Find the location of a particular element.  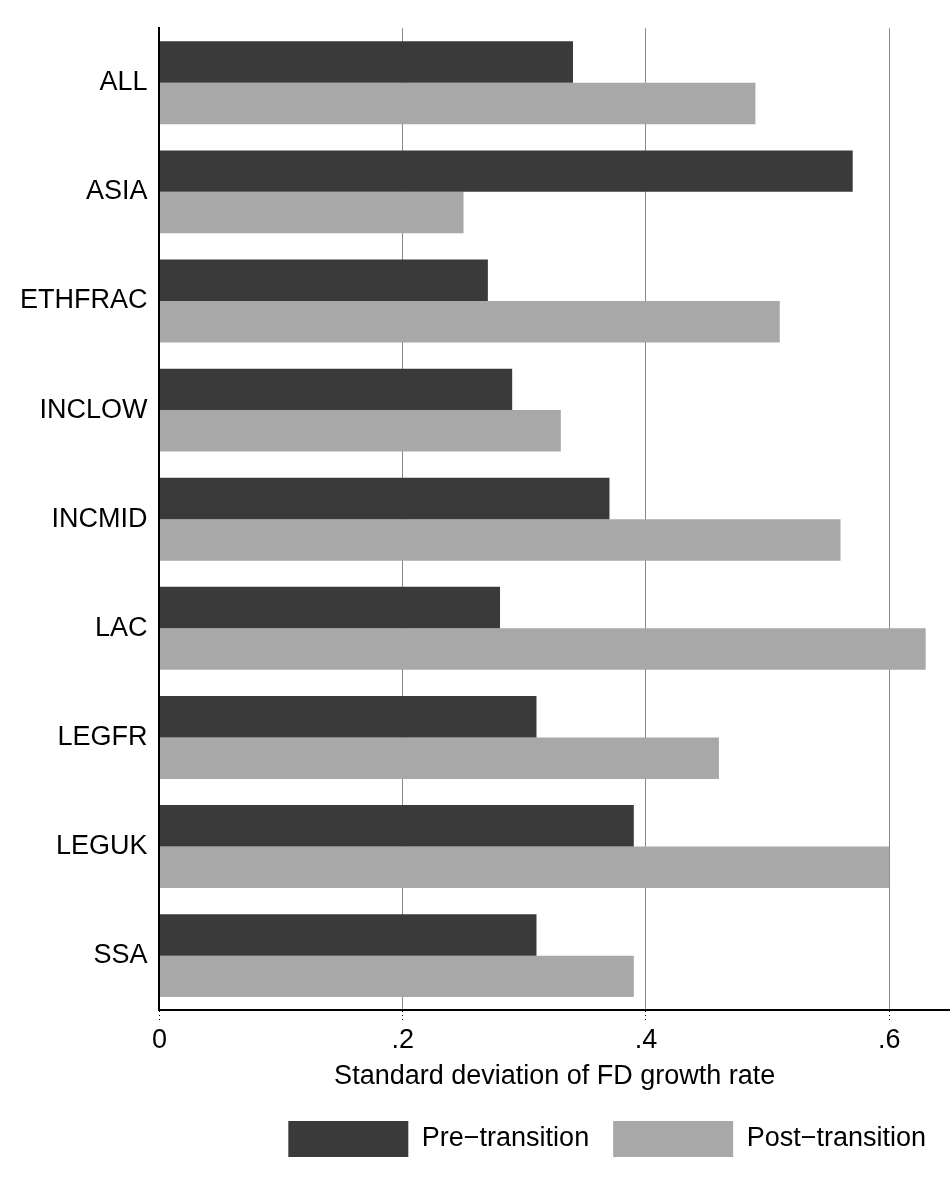

y-tick-label: LEGUK is located at coordinates (101, 844).